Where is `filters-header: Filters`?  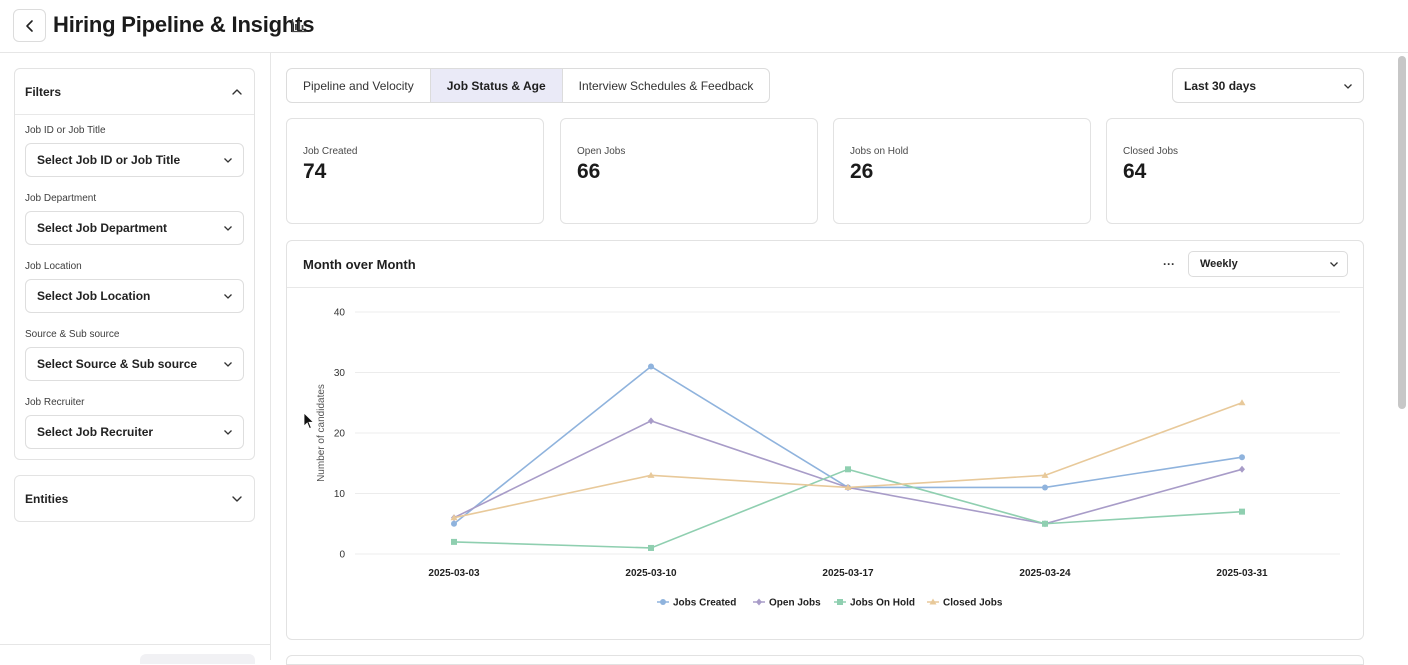 filters-header: Filters is located at coordinates (134, 92).